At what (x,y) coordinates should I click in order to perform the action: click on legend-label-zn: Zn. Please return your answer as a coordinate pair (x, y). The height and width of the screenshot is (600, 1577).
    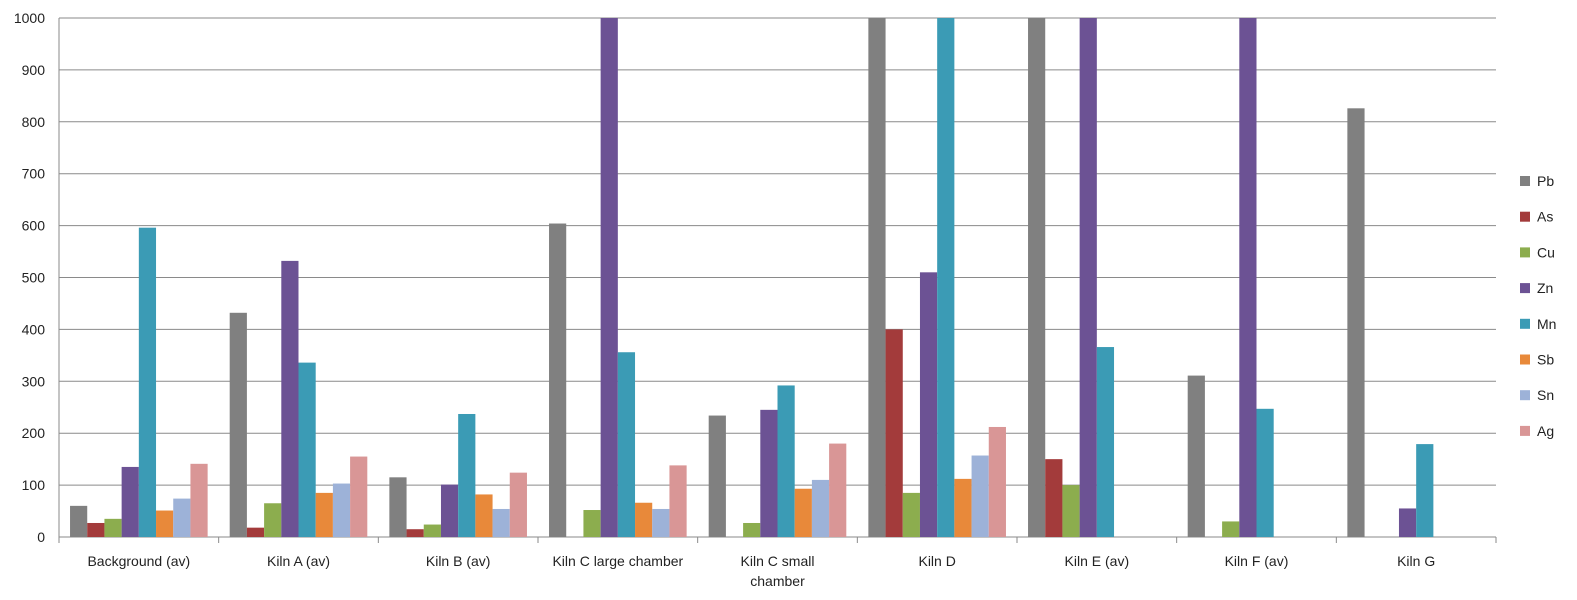
    Looking at the image, I should click on (1545, 288).